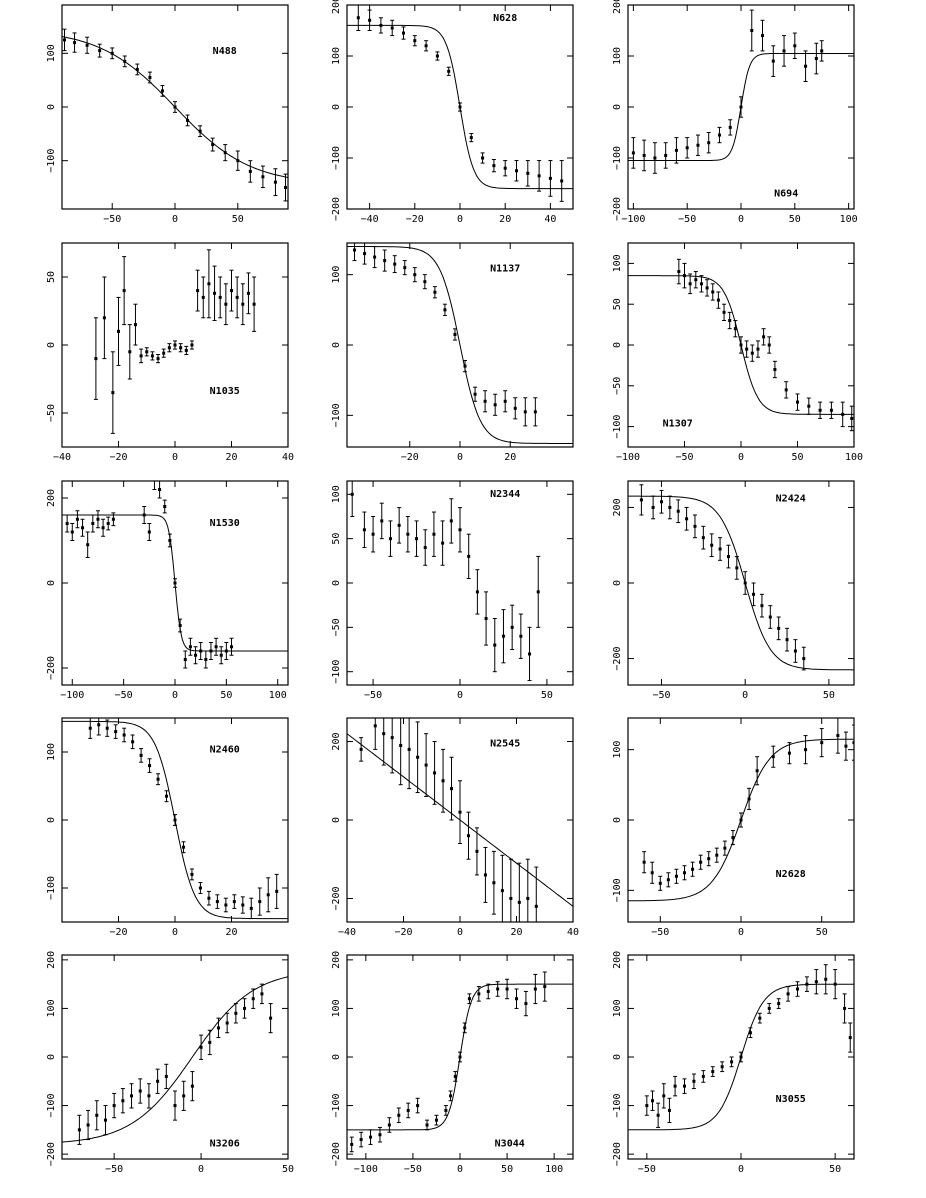 Image resolution: width=926 pixels, height=1198 pixels. I want to click on y-tick-label: 100, so click(617, 750).